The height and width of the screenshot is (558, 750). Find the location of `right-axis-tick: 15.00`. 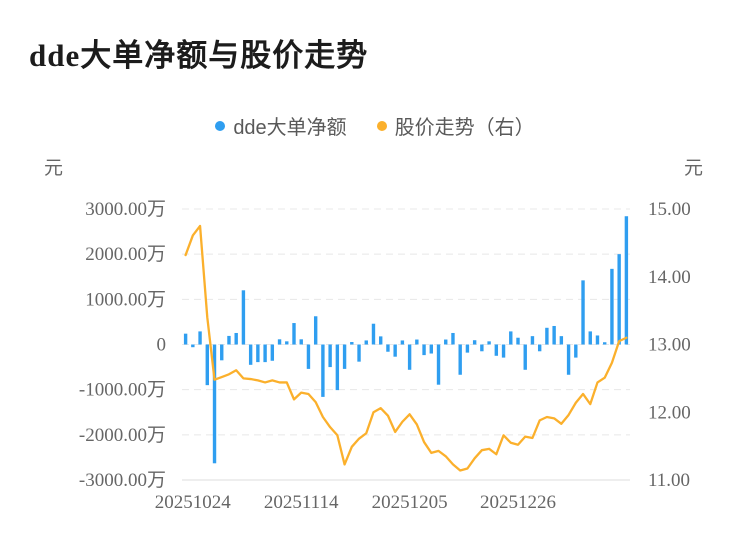

right-axis-tick: 15.00 is located at coordinates (669, 209).